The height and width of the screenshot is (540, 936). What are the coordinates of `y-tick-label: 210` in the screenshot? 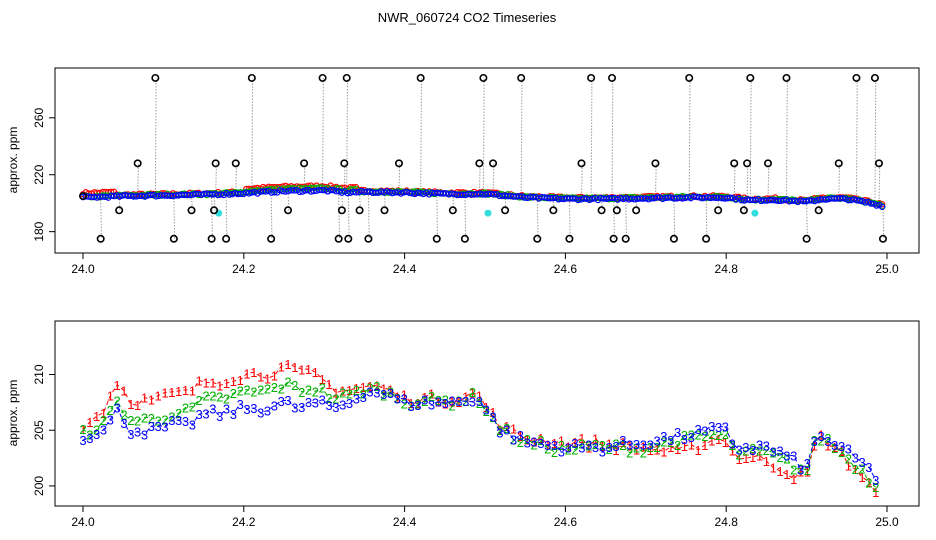 It's located at (39, 374).